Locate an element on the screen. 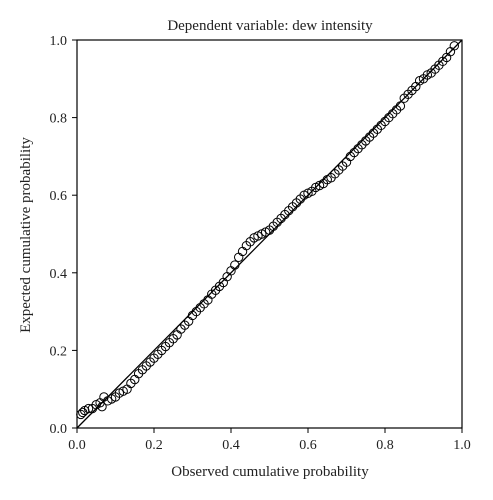  x-tick-label: 0.4 is located at coordinates (231, 445).